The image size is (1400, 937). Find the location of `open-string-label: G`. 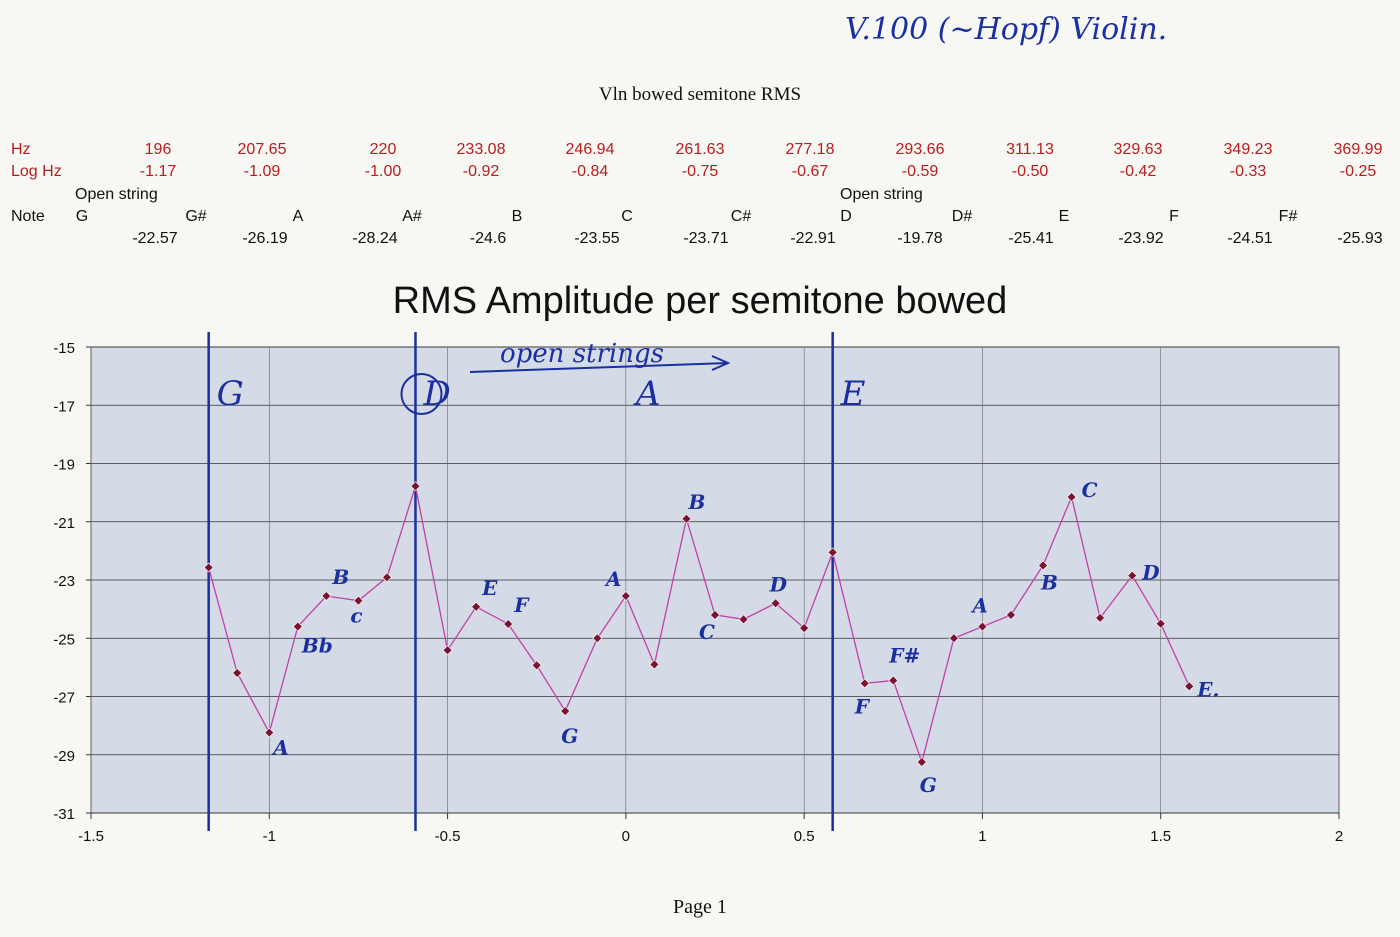

open-string-label: G is located at coordinates (230, 394).